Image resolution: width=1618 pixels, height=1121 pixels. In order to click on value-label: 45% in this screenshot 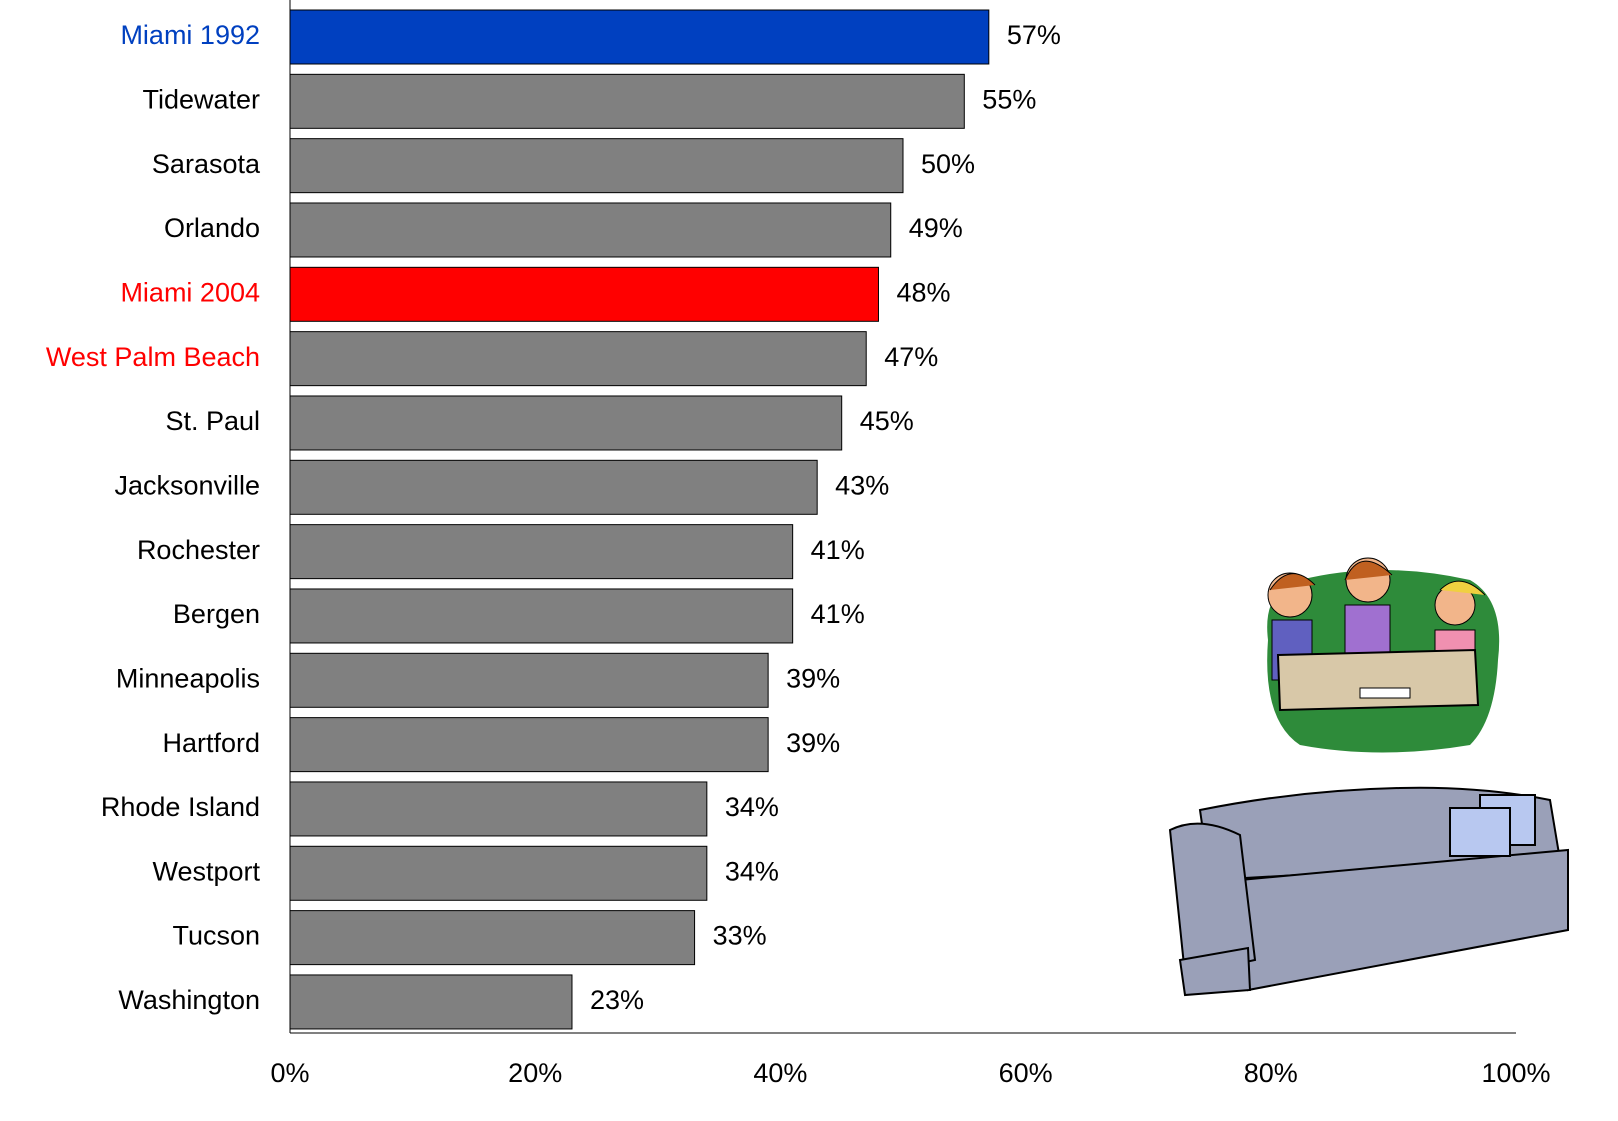, I will do `click(887, 421)`.